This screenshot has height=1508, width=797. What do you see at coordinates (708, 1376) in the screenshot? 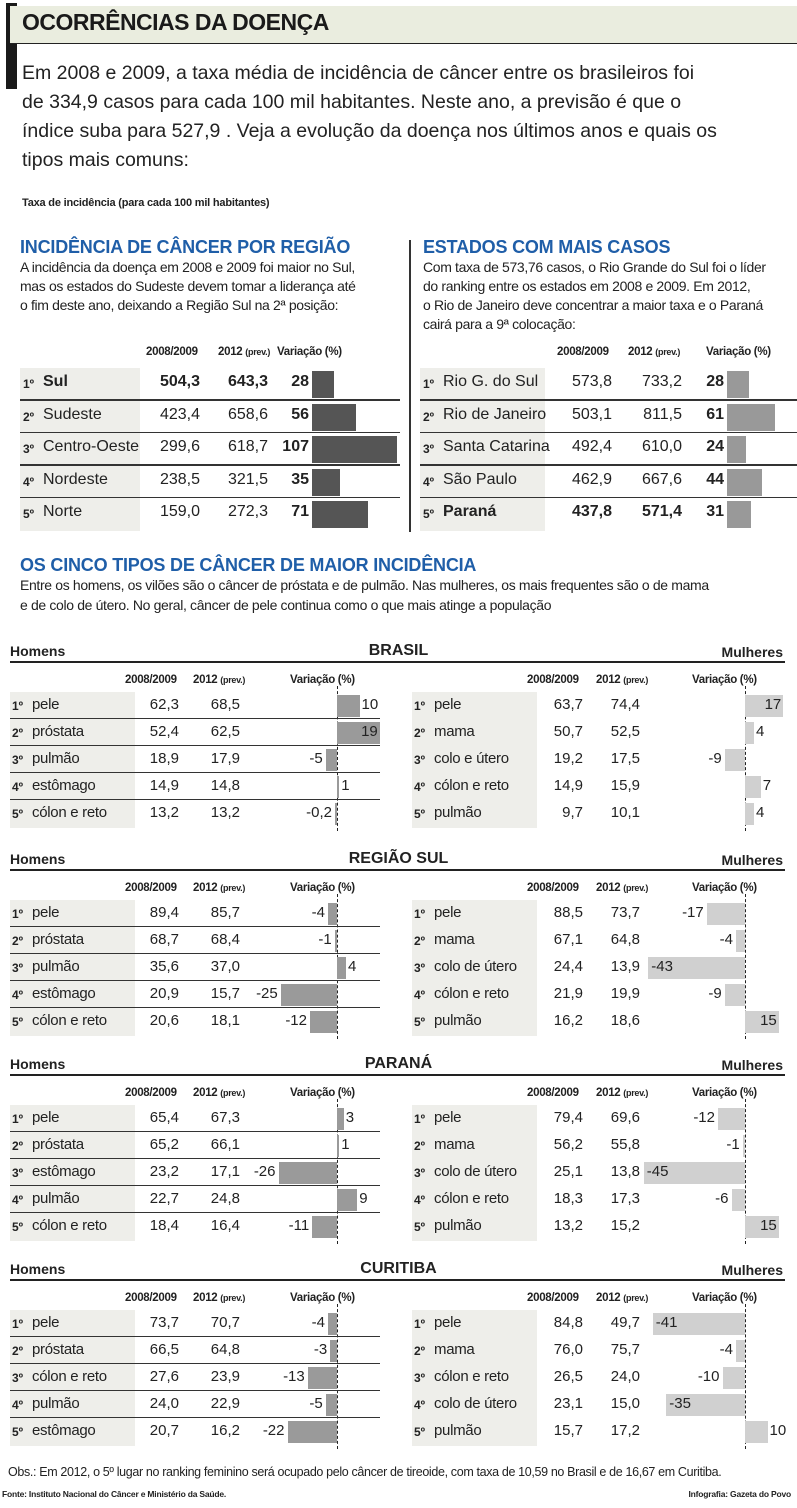
I see `variation-value: -10` at bounding box center [708, 1376].